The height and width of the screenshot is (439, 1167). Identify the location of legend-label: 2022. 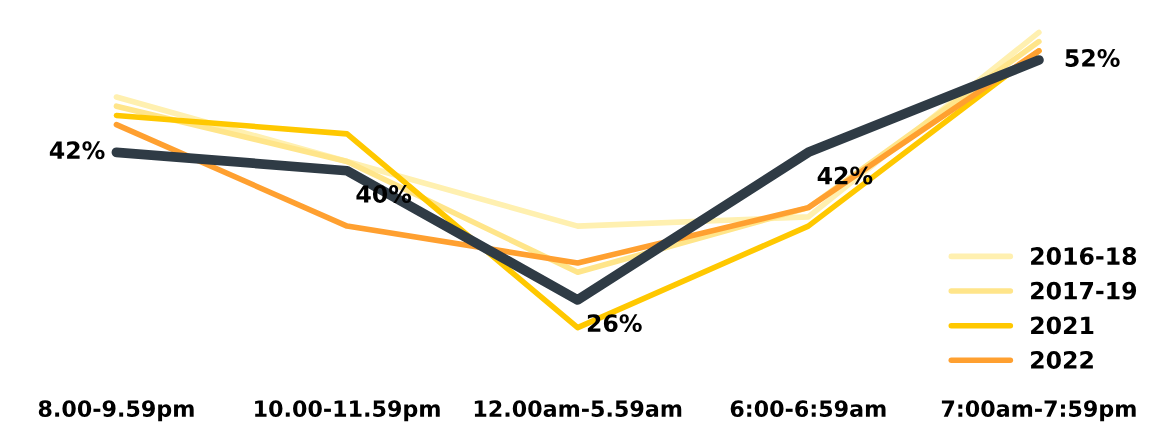
(1062, 360).